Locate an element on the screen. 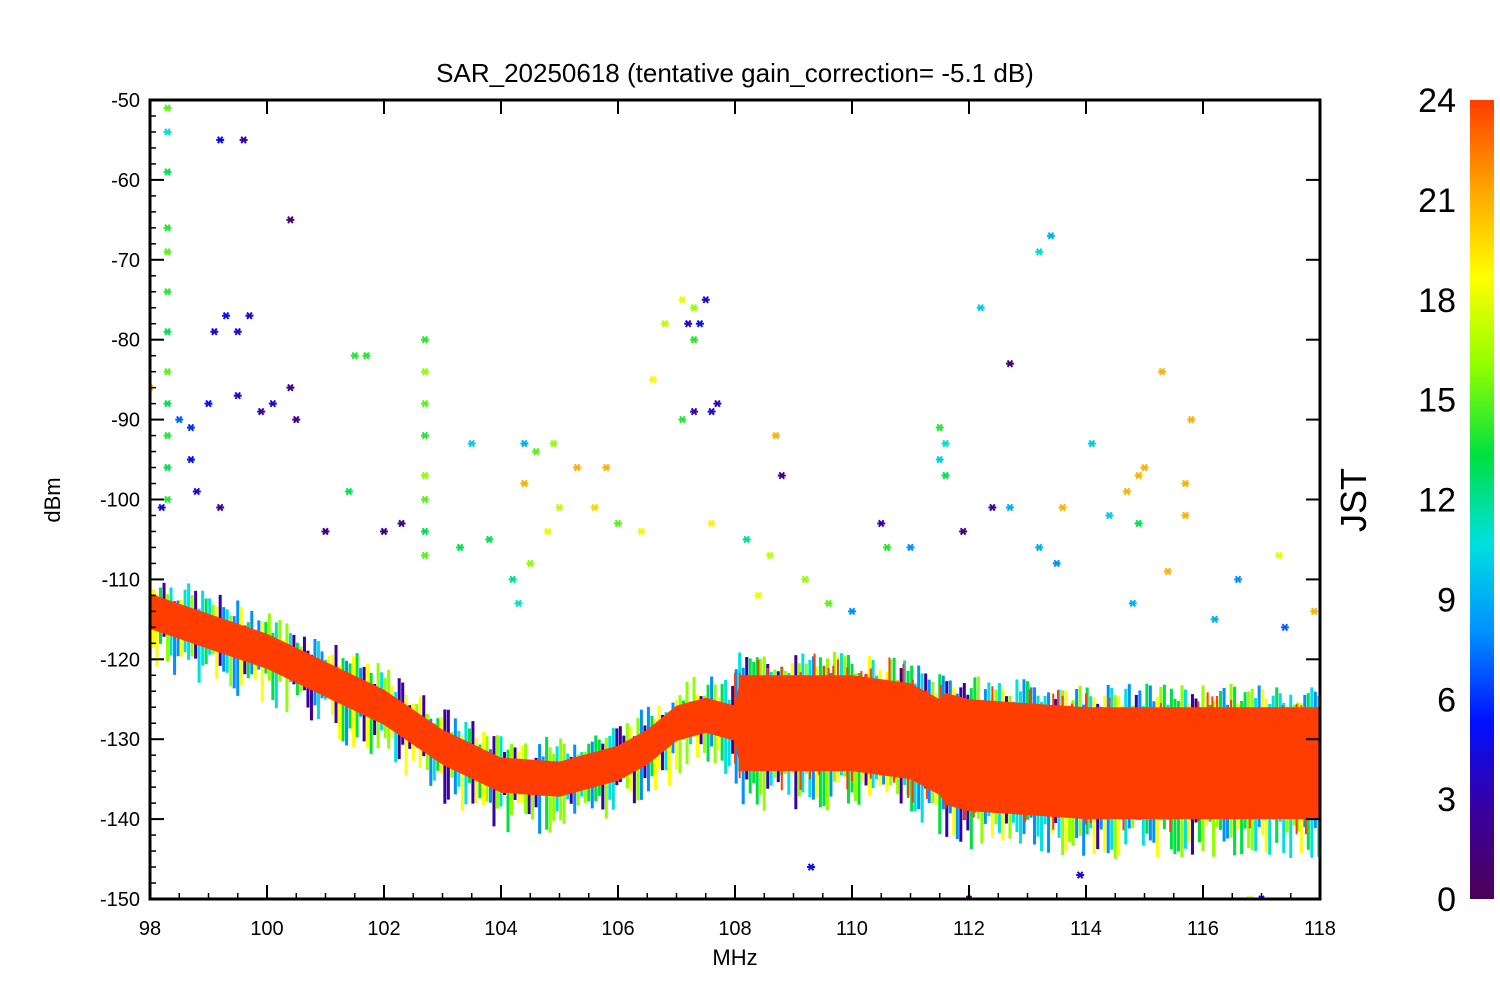  y-tick-label: -70 is located at coordinates (125, 261).